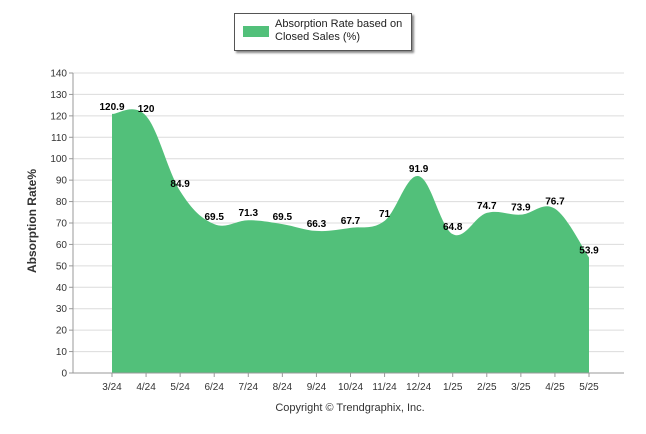 The height and width of the screenshot is (434, 646). I want to click on data-label: 73.9, so click(521, 208).